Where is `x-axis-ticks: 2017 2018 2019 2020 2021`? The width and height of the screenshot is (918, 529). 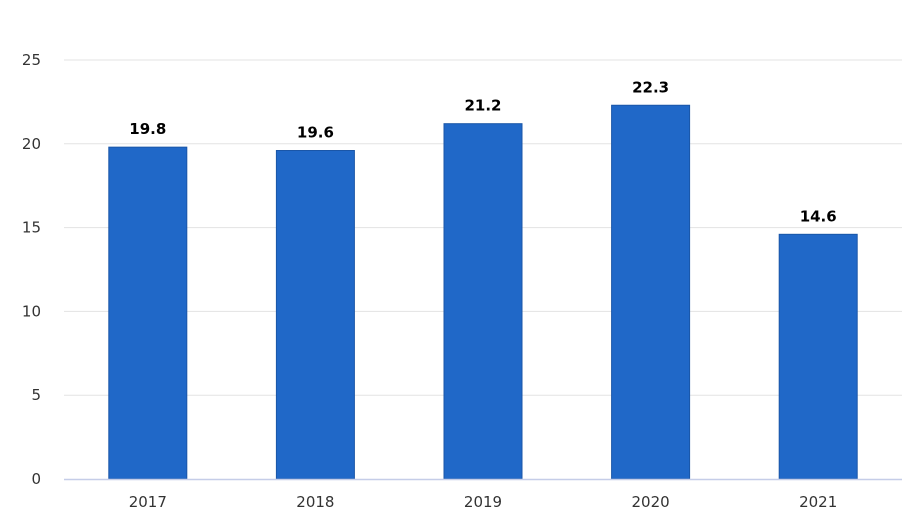
x-axis-ticks: 2017 2018 2019 2020 2021 is located at coordinates (483, 502).